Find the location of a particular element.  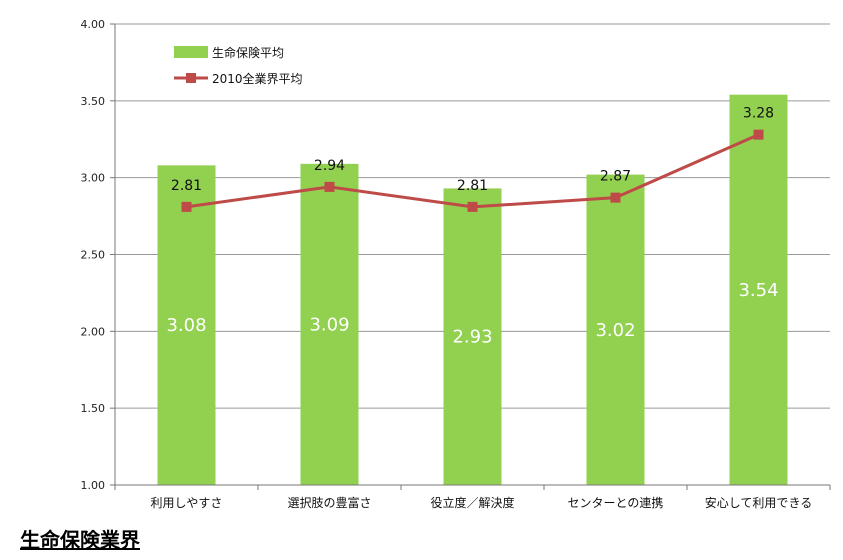

legend-swatch-bar is located at coordinates (191, 52).